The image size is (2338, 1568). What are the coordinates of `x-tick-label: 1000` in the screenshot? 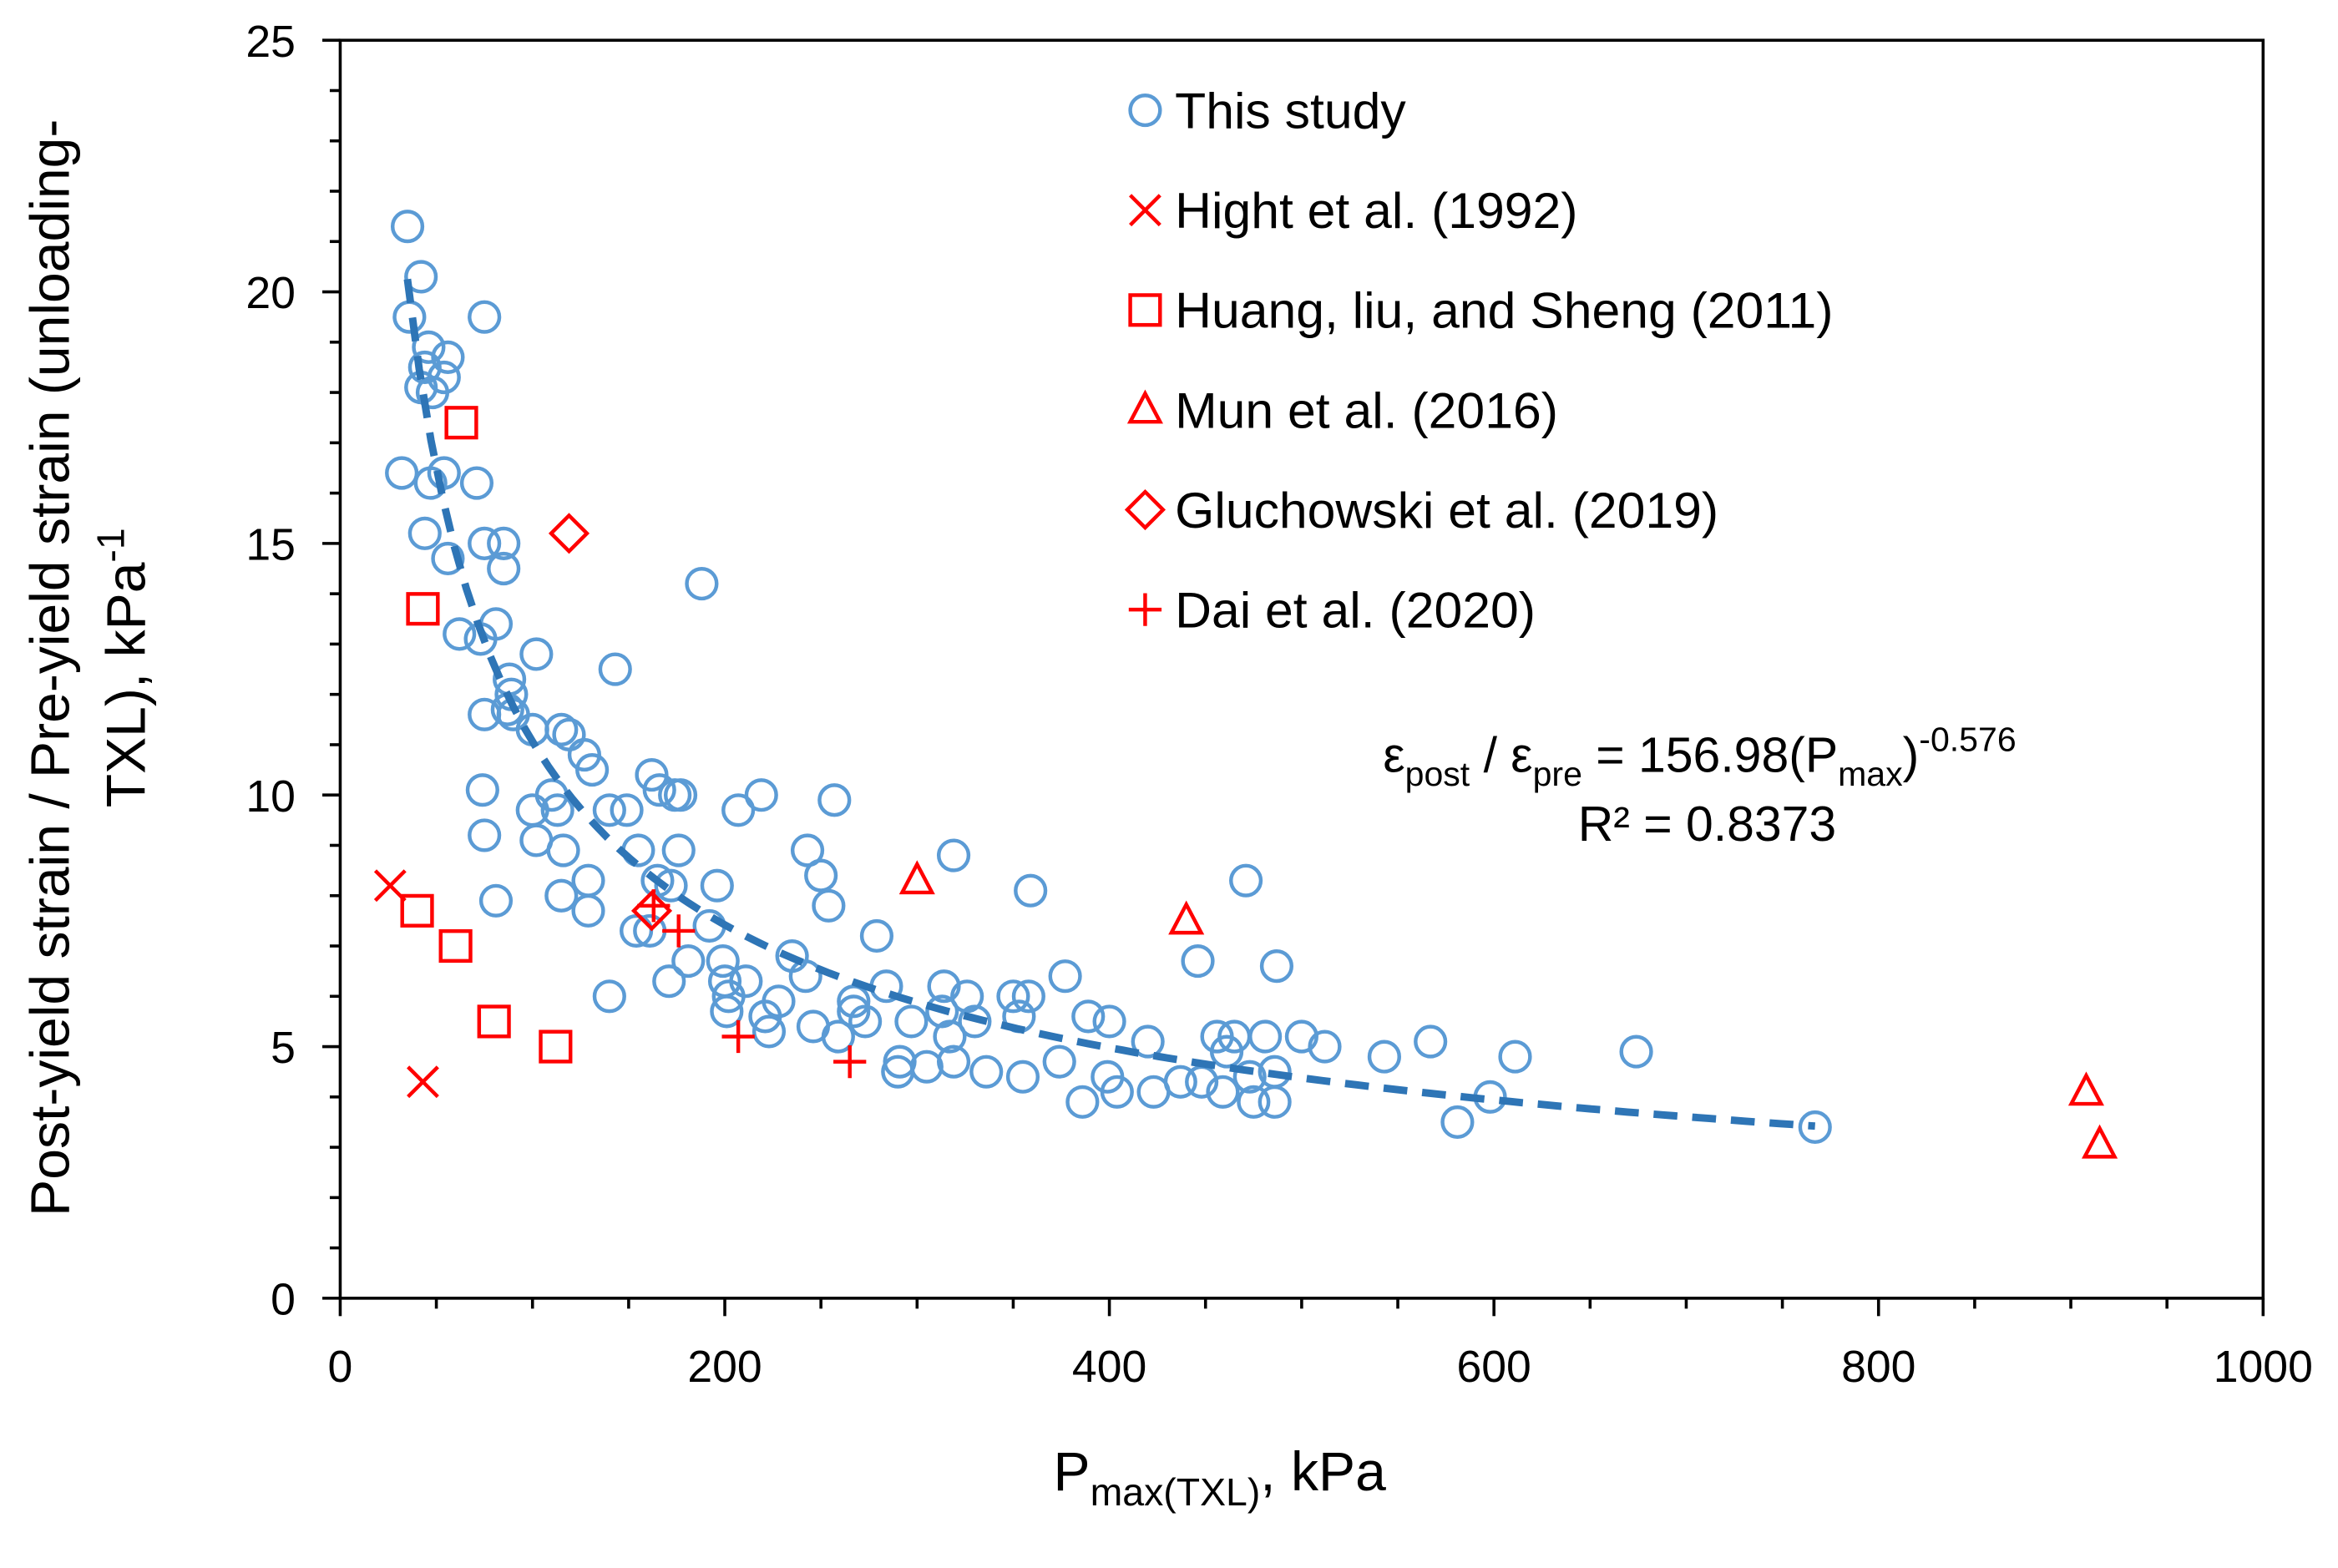 It's located at (2263, 1367).